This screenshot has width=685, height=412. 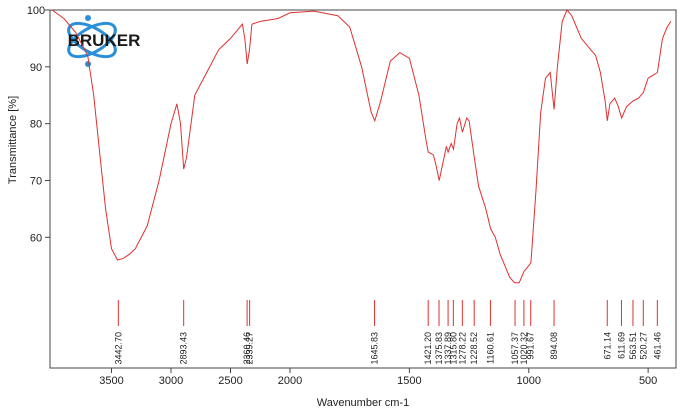 I want to click on x-tick-label: 2000, so click(x=290, y=381).